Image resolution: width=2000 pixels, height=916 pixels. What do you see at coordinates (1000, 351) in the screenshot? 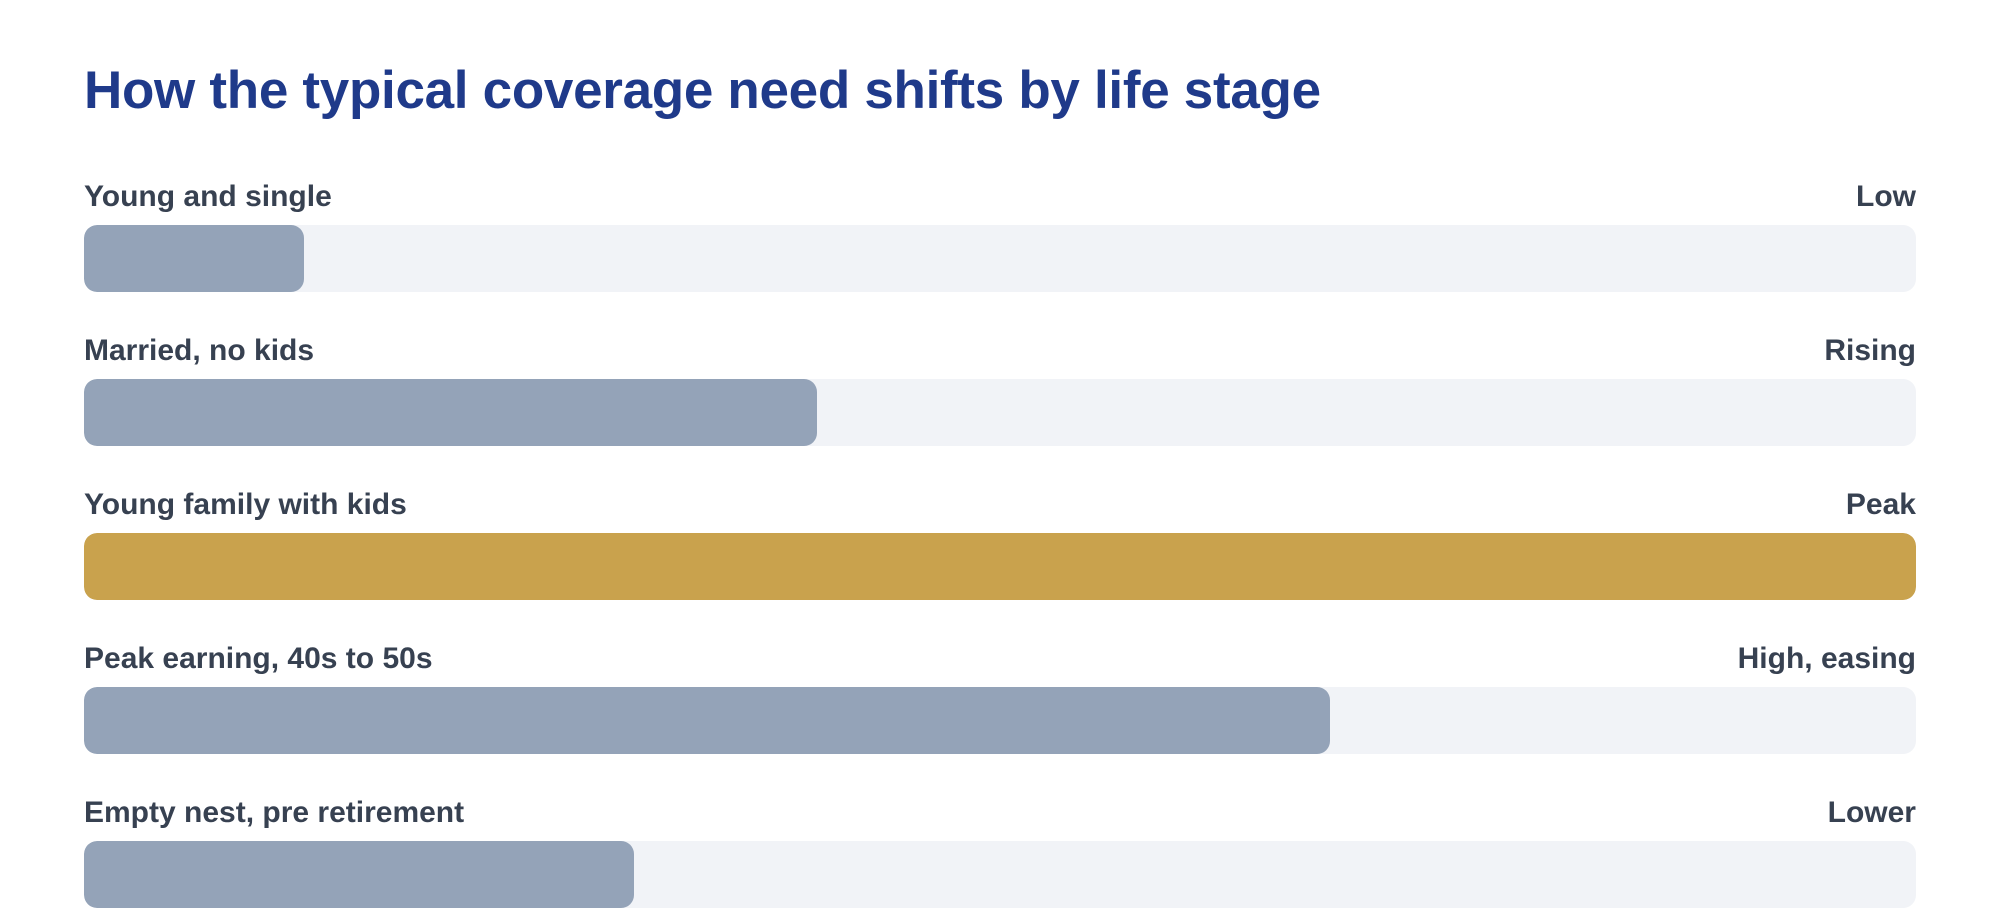
I see `bar-row-header: Married, no kids Rising` at bounding box center [1000, 351].